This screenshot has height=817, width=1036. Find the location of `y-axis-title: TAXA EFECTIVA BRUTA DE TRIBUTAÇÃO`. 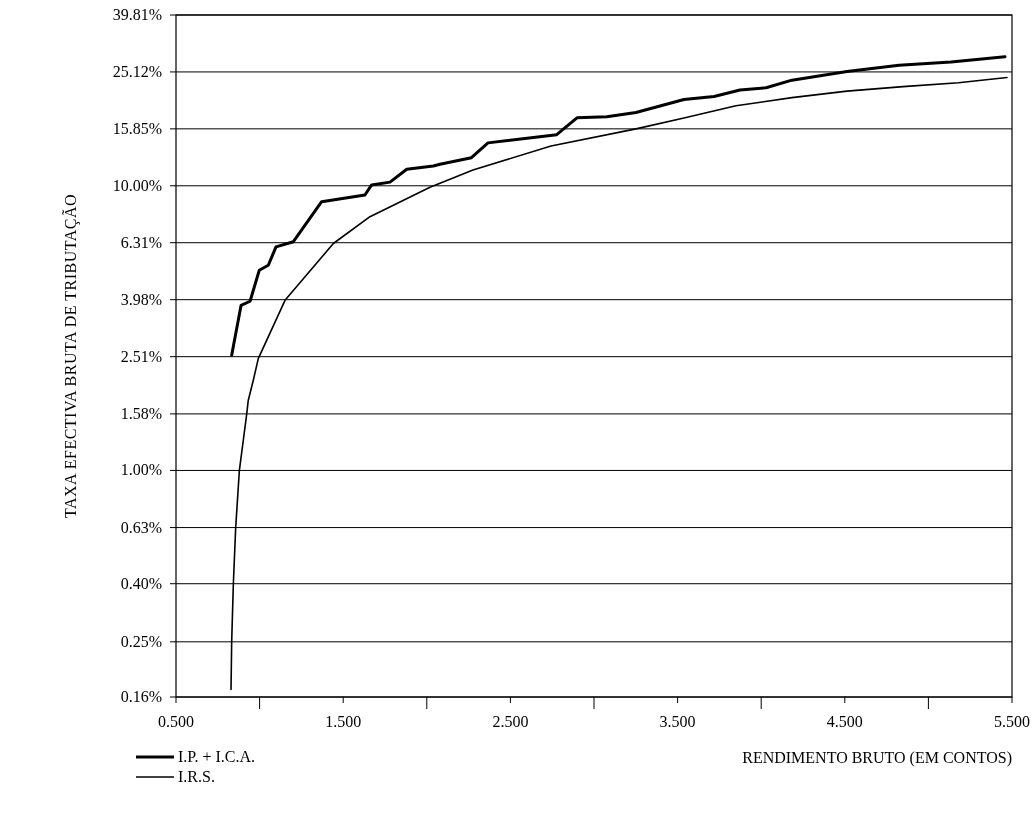

y-axis-title: TAXA EFECTIVA BRUTA DE TRIBUTAÇÃO is located at coordinates (71, 356).